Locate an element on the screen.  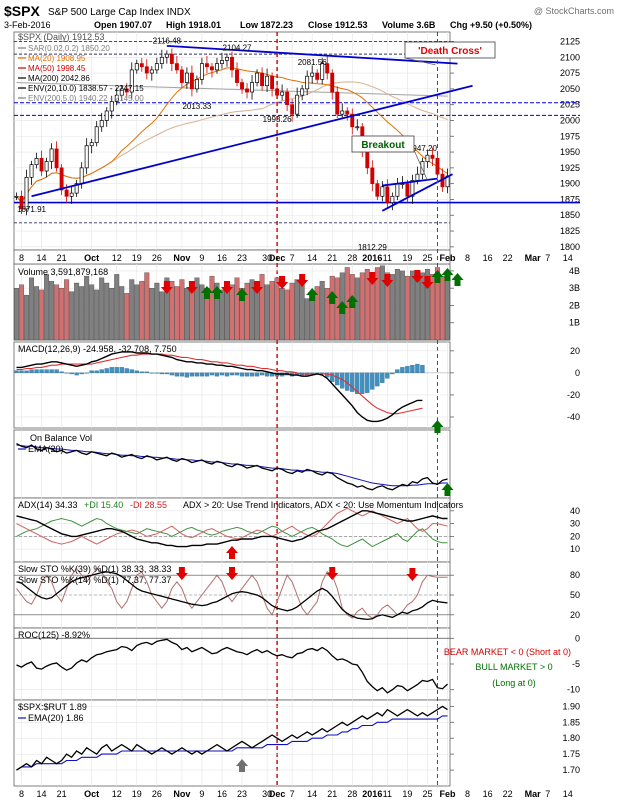
sto-title-short: Slow STO %K(14) %D(1) 77.37, 77.37 is located at coordinates (94, 580).